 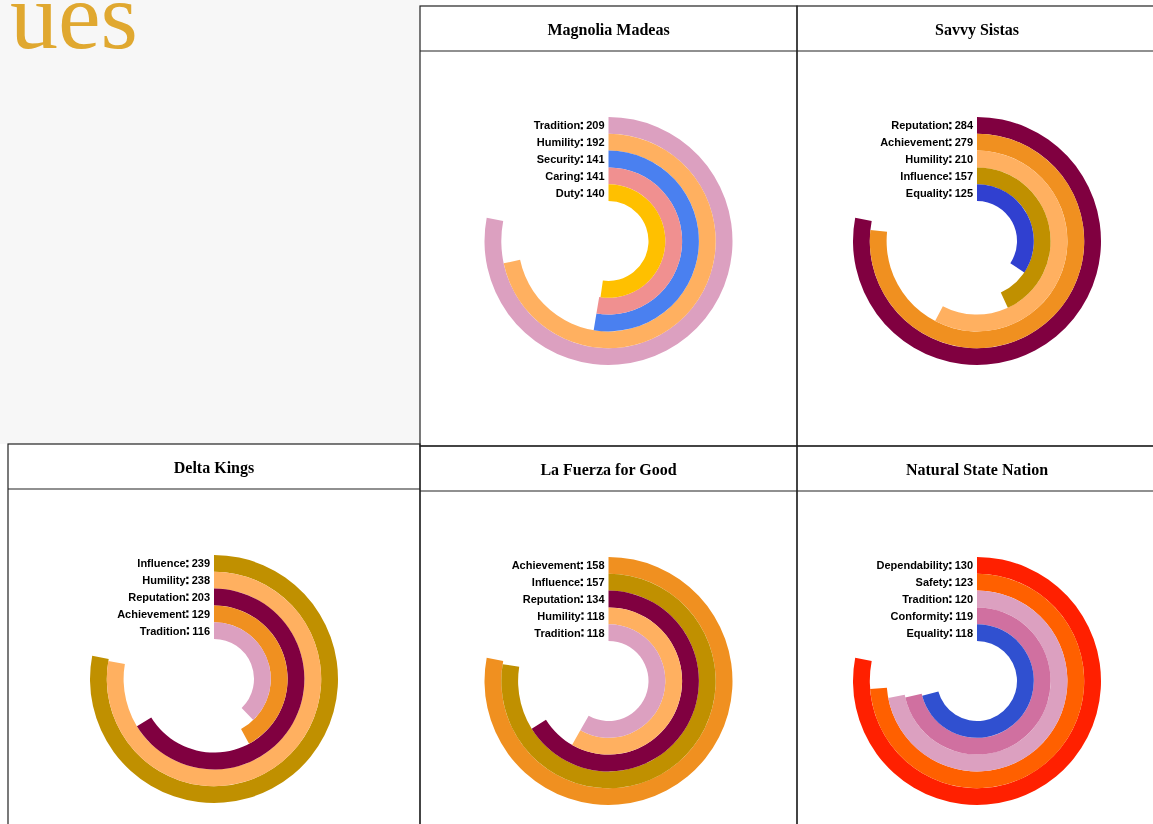 I want to click on data-label: 239, so click(x=200, y=563).